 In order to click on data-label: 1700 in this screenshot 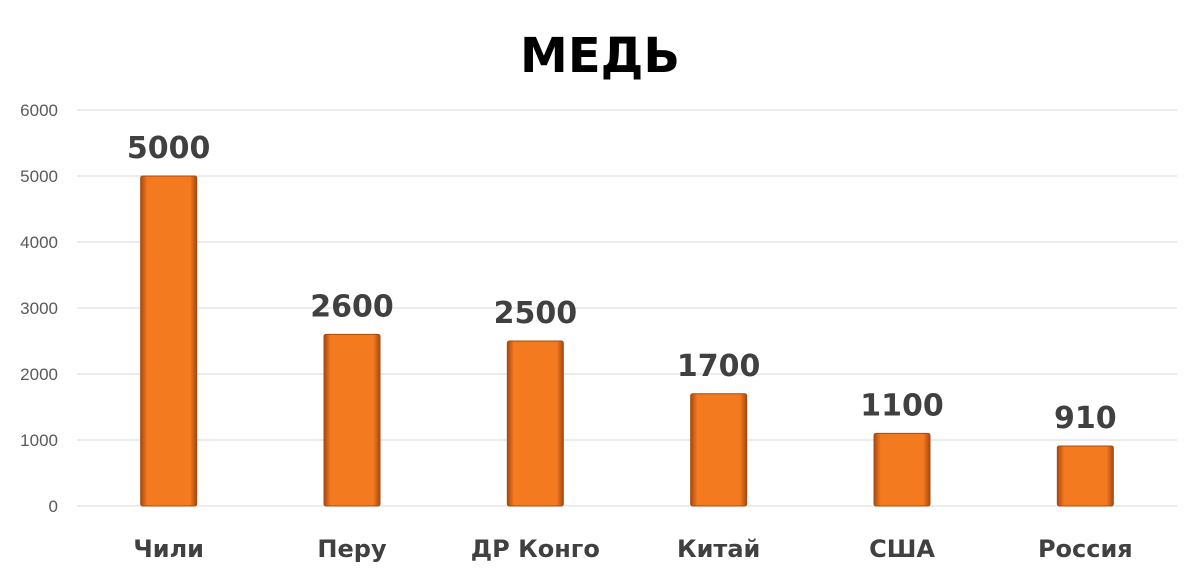, I will do `click(719, 366)`.